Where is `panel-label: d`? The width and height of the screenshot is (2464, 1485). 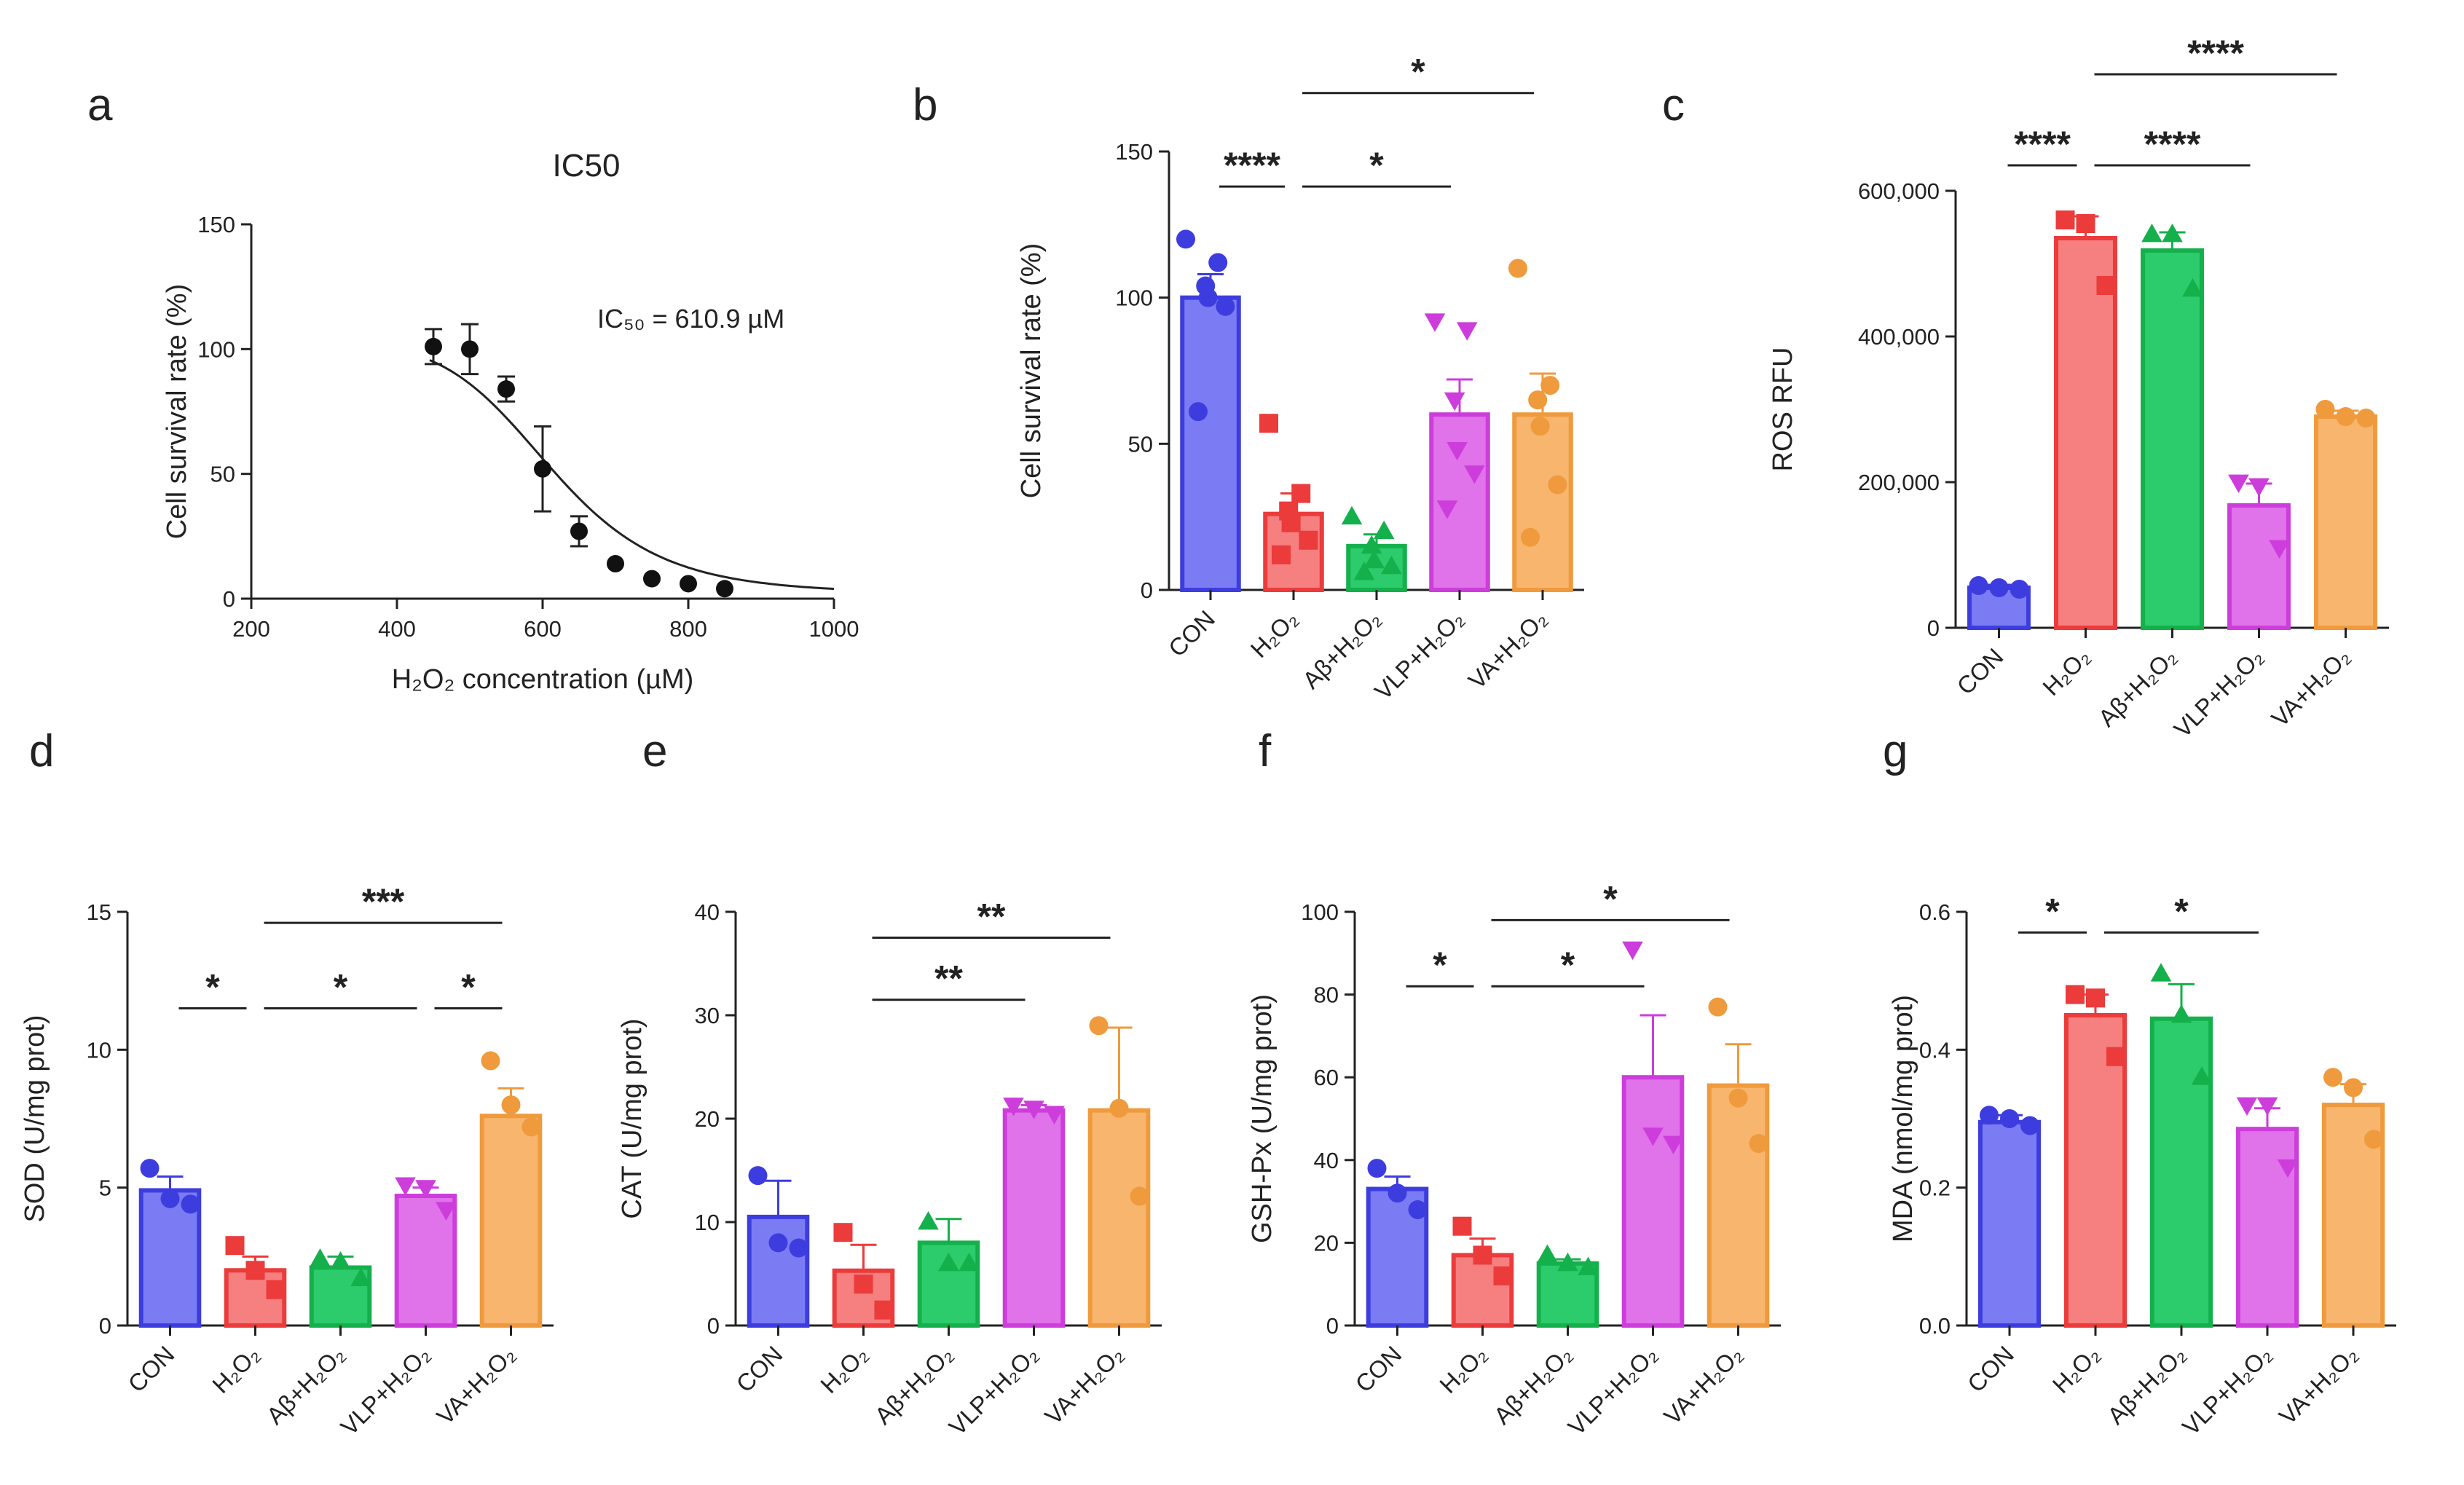 panel-label: d is located at coordinates (41, 751).